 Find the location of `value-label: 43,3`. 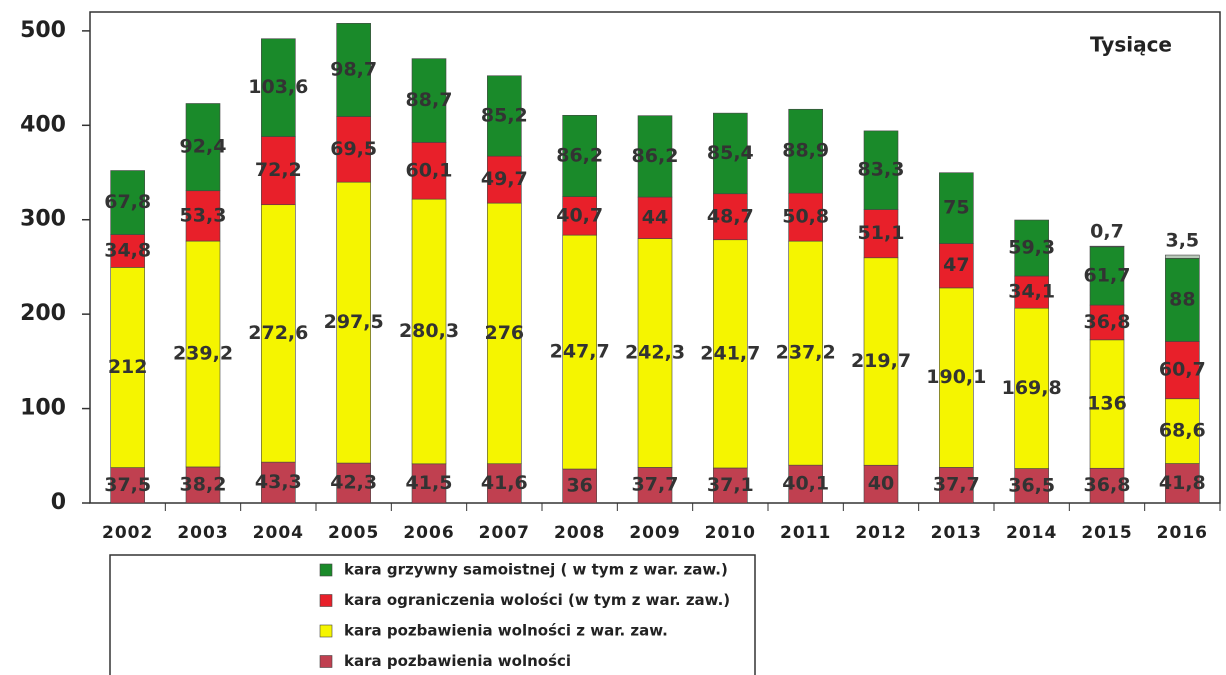

value-label: 43,3 is located at coordinates (278, 482).